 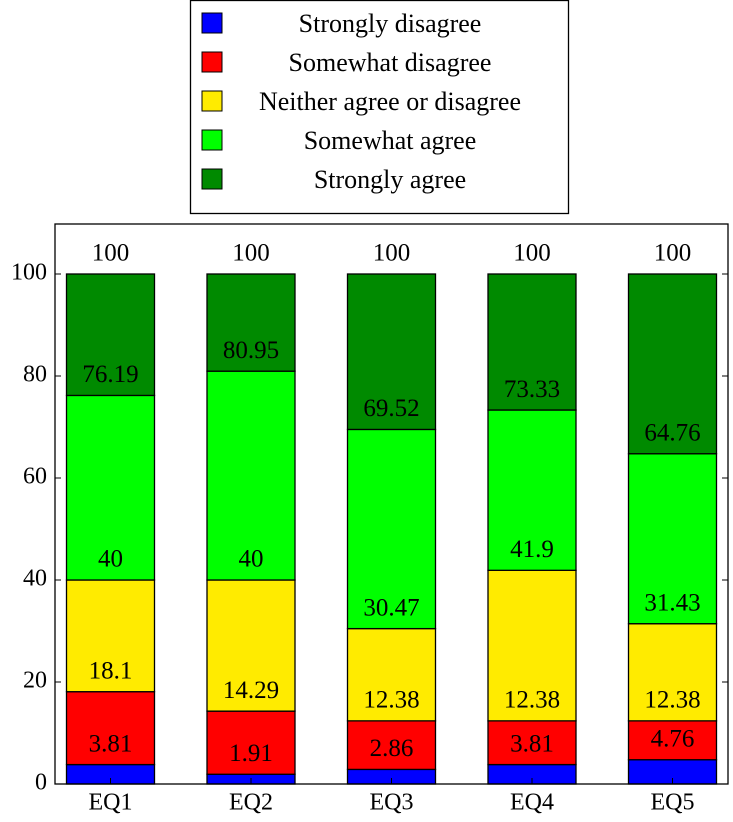 I want to click on legend-label: Somewhat disagree, so click(x=390, y=62).